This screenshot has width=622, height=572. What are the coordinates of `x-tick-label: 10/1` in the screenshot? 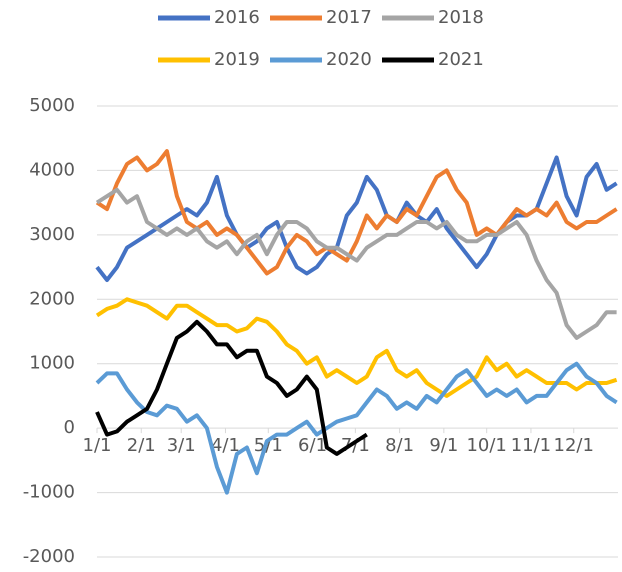 It's located at (486, 445).